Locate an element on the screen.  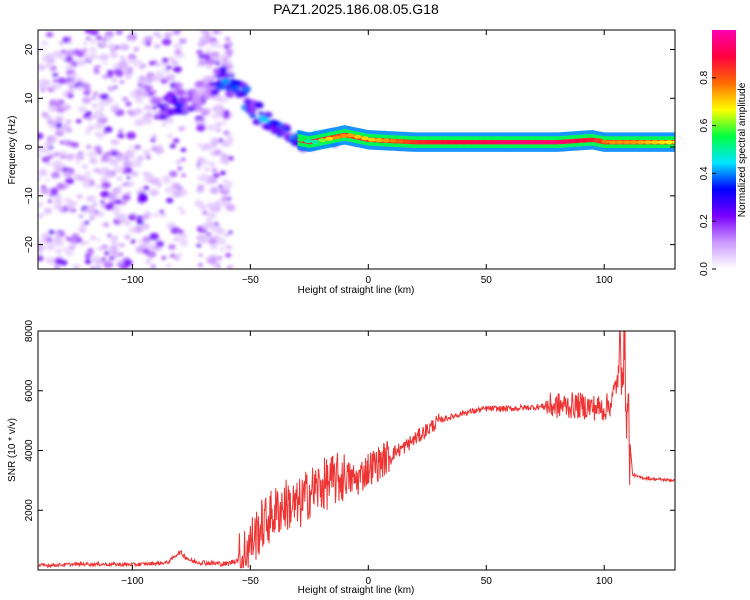
y-tick-label: −20 is located at coordinates (29, 244).